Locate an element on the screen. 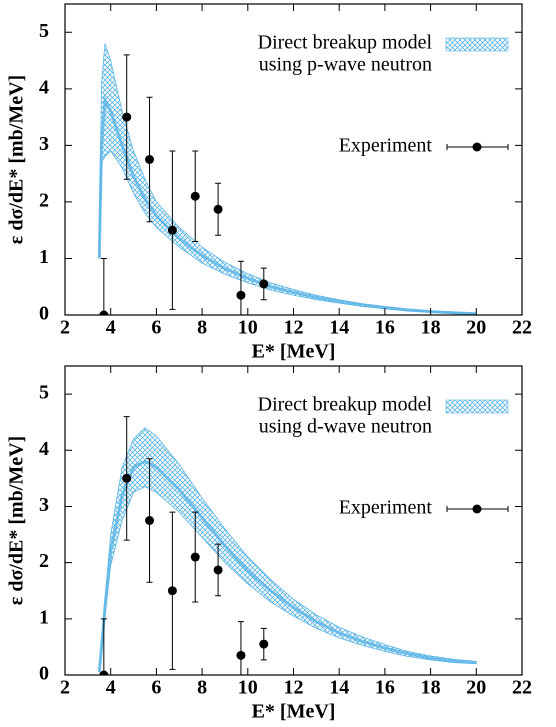 The height and width of the screenshot is (727, 556). legend-label: using d-wave neutron is located at coordinates (345, 427).